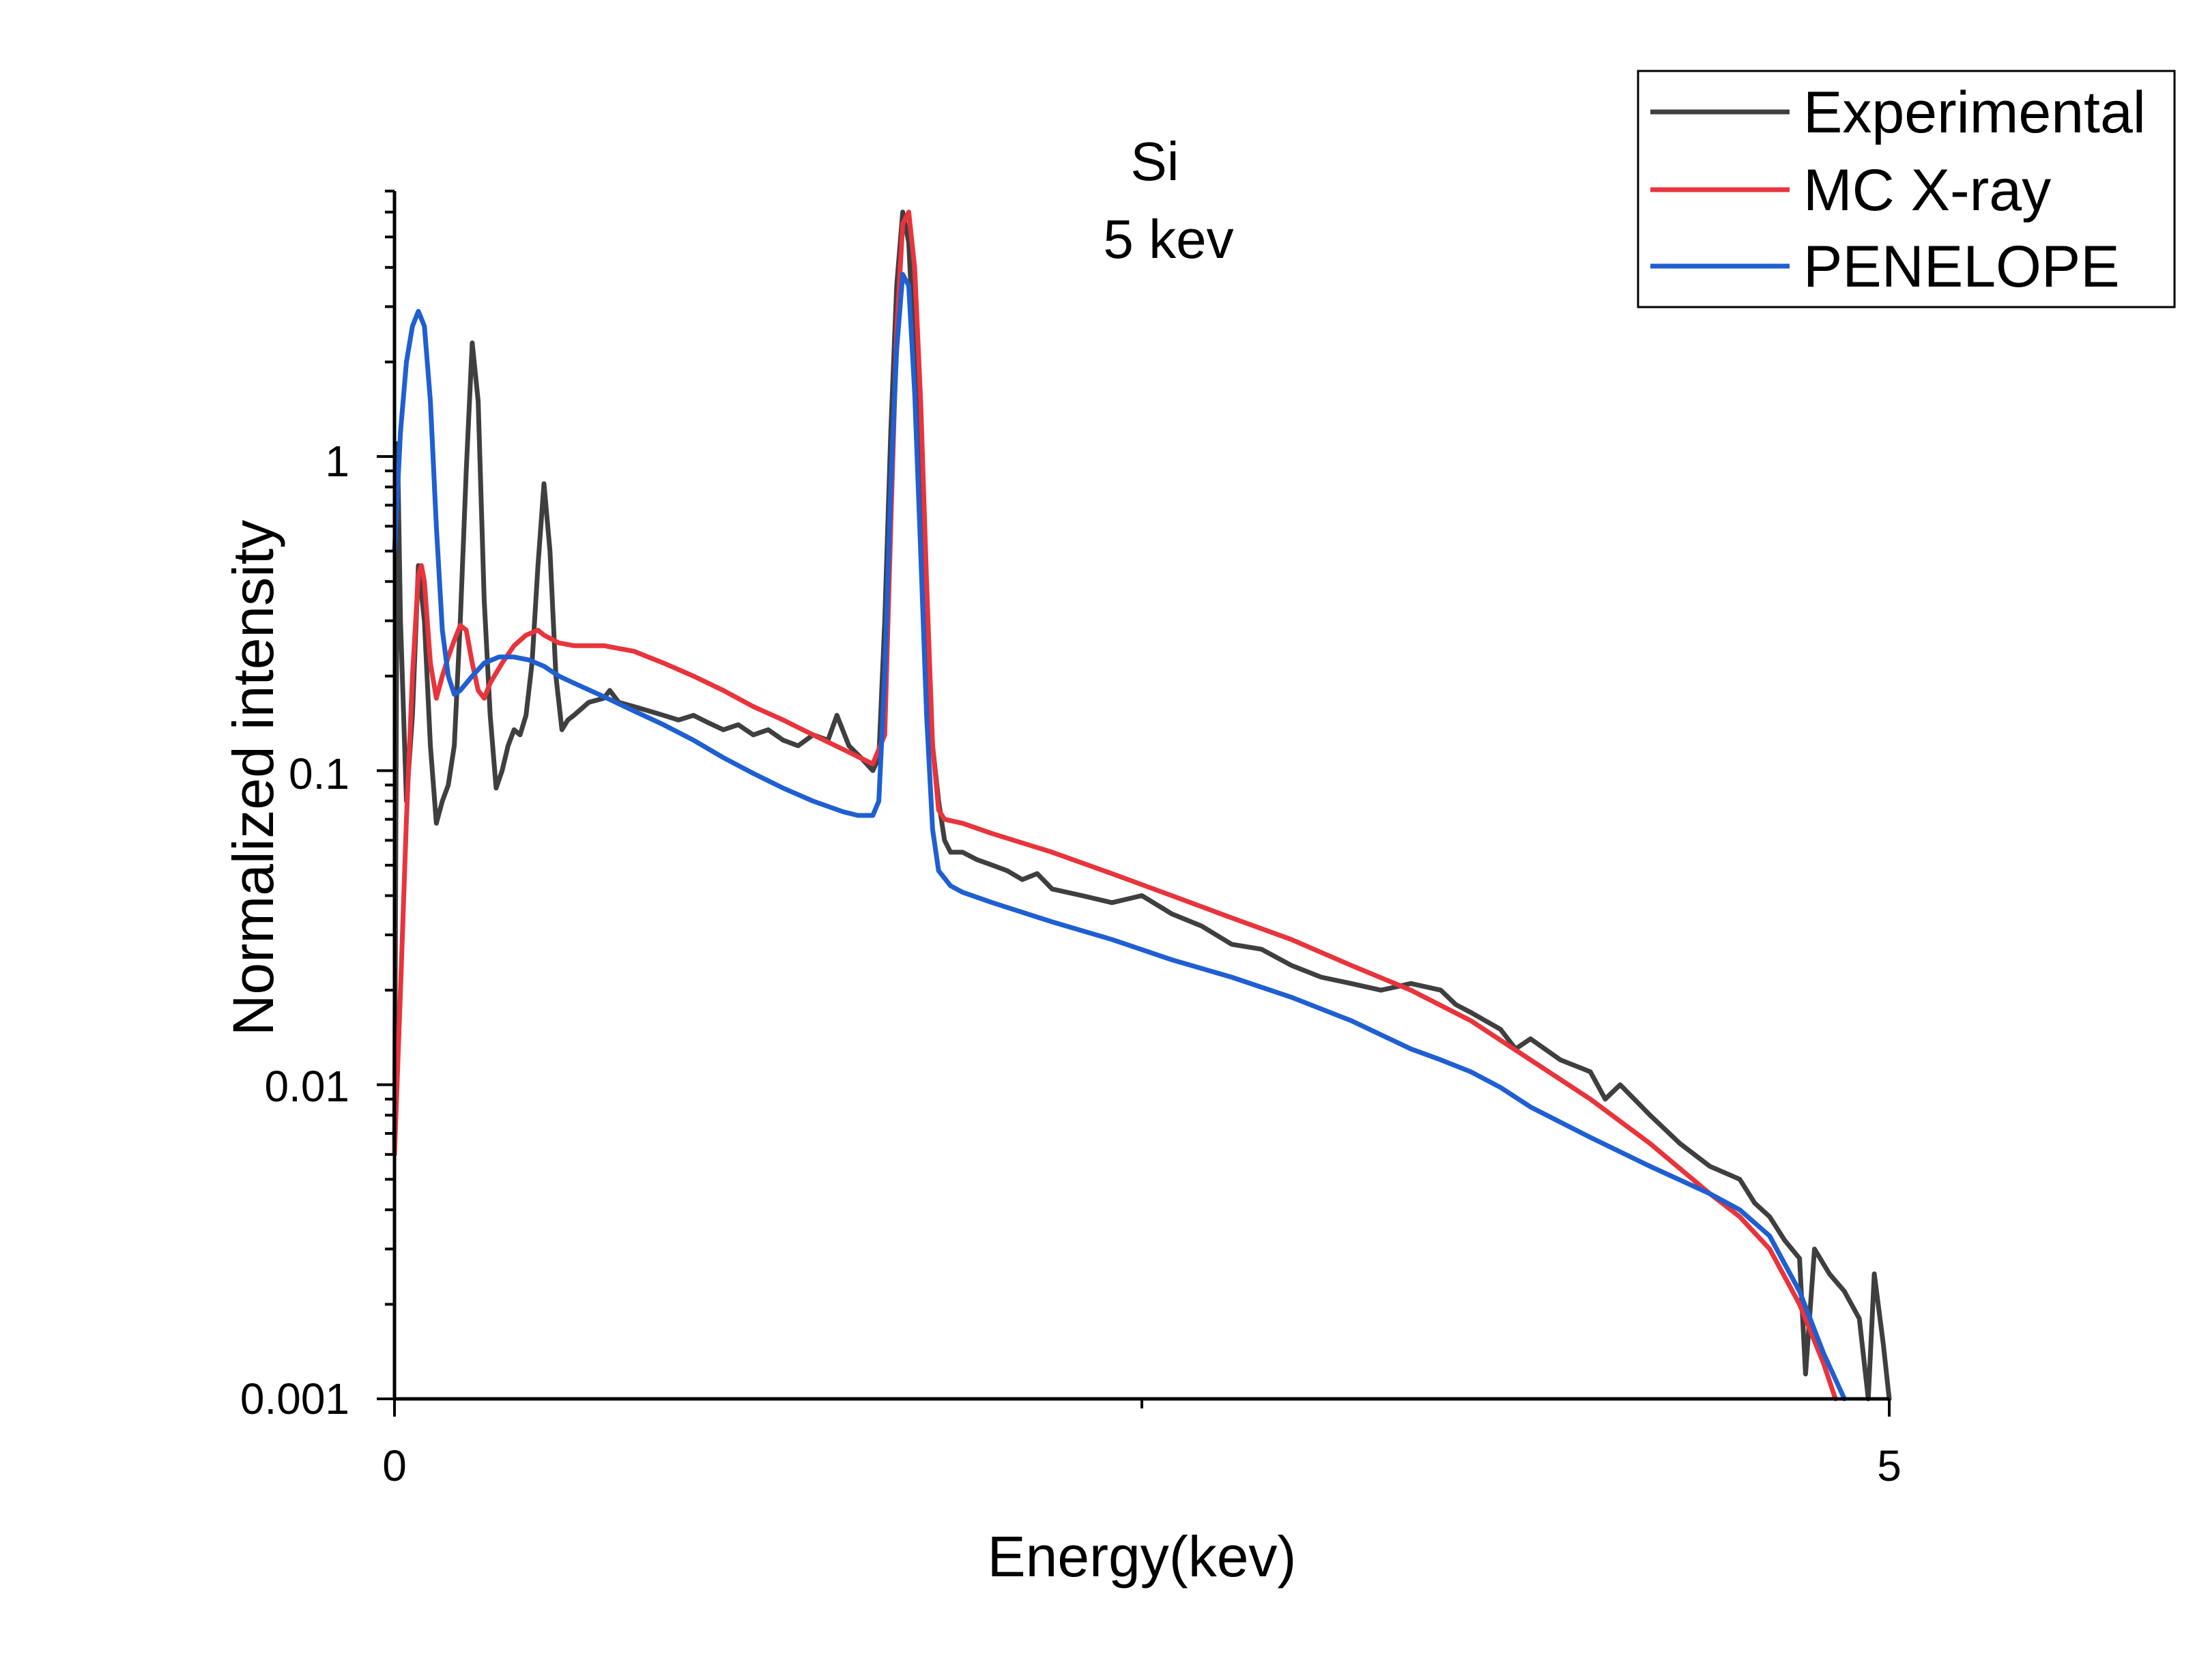  Describe the element at coordinates (307, 1086) in the screenshot. I see `y-tick-label: 0.01` at that location.